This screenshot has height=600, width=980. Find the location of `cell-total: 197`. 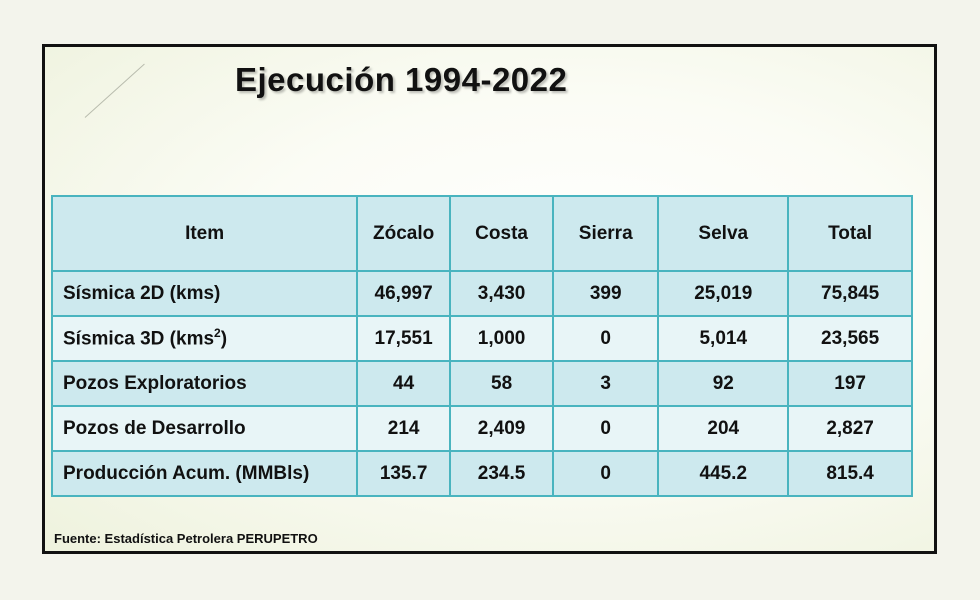

cell-total: 197 is located at coordinates (850, 383).